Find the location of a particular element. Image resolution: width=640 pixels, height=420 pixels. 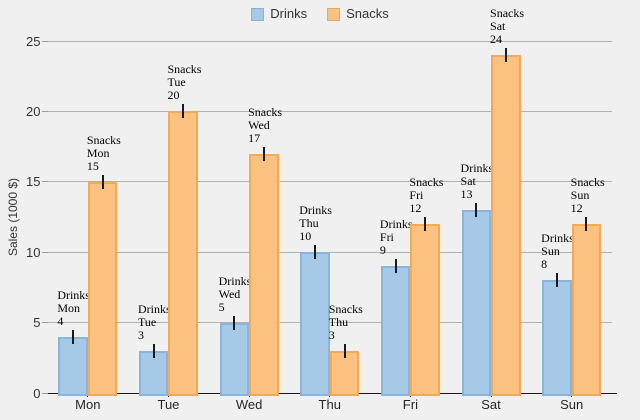

bar-drinks-mon is located at coordinates (73, 366).